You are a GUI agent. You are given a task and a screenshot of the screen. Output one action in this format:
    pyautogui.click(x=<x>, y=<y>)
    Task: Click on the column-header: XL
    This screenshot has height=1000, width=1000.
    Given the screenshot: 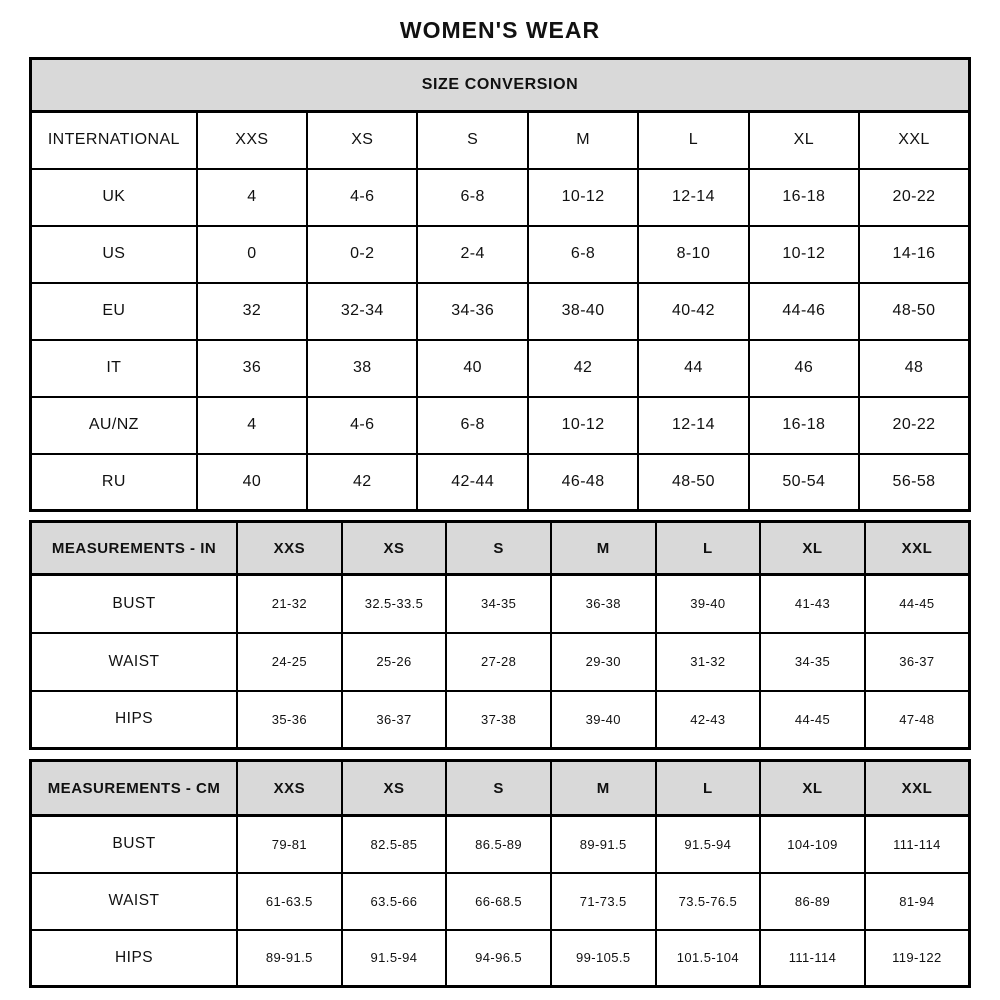 What is the action you would take?
    pyautogui.click(x=812, y=788)
    